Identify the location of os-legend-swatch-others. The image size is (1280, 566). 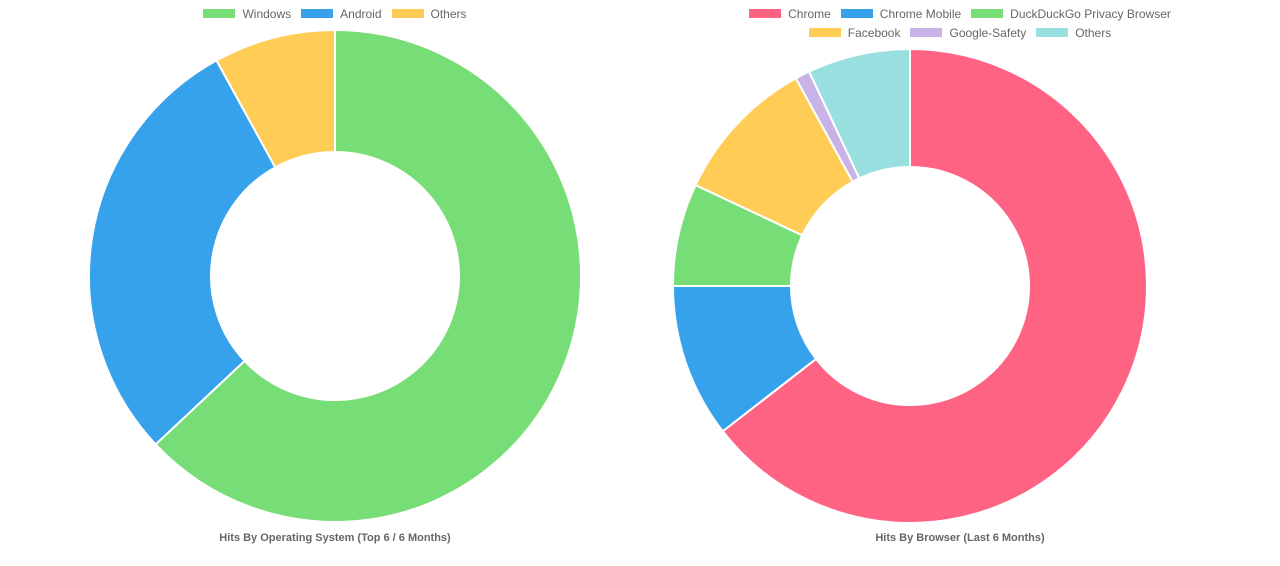
(407, 13).